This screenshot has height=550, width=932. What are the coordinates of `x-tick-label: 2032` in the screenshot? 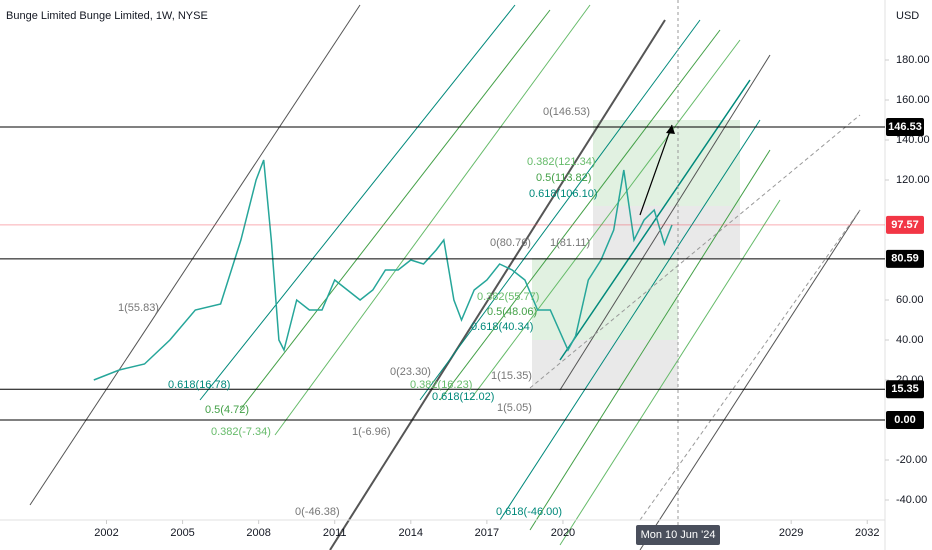 It's located at (867, 533).